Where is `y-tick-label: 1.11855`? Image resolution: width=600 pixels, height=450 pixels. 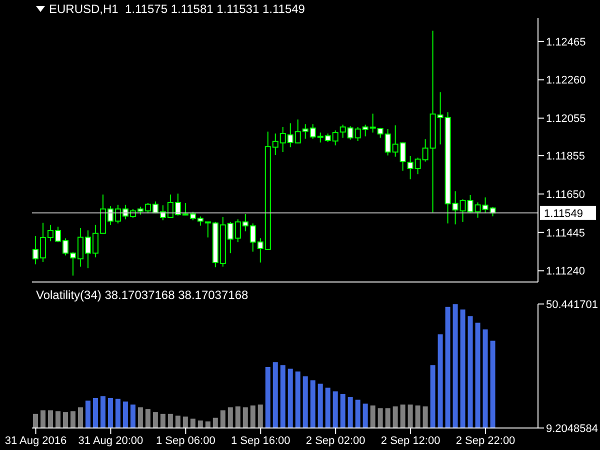 y-tick-label: 1.11855 is located at coordinates (565, 156).